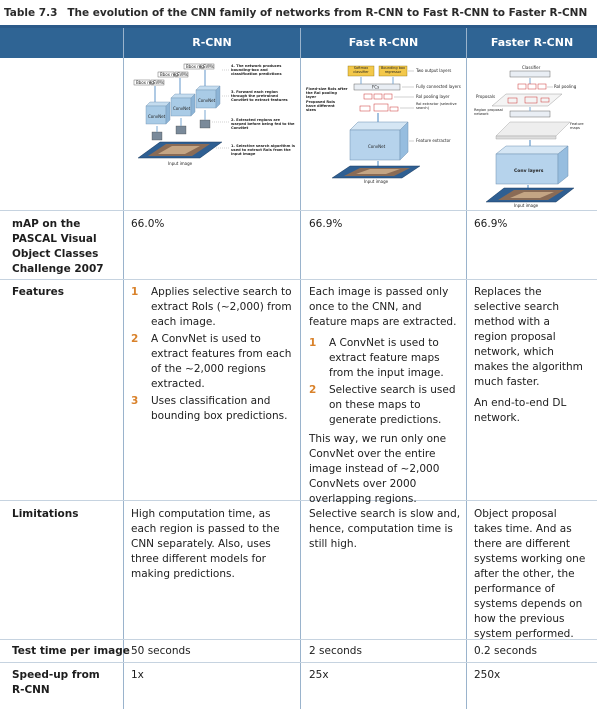 The image size is (597, 709). Describe the element at coordinates (529, 171) in the screenshot. I see `svg-text: Conv layers` at that location.